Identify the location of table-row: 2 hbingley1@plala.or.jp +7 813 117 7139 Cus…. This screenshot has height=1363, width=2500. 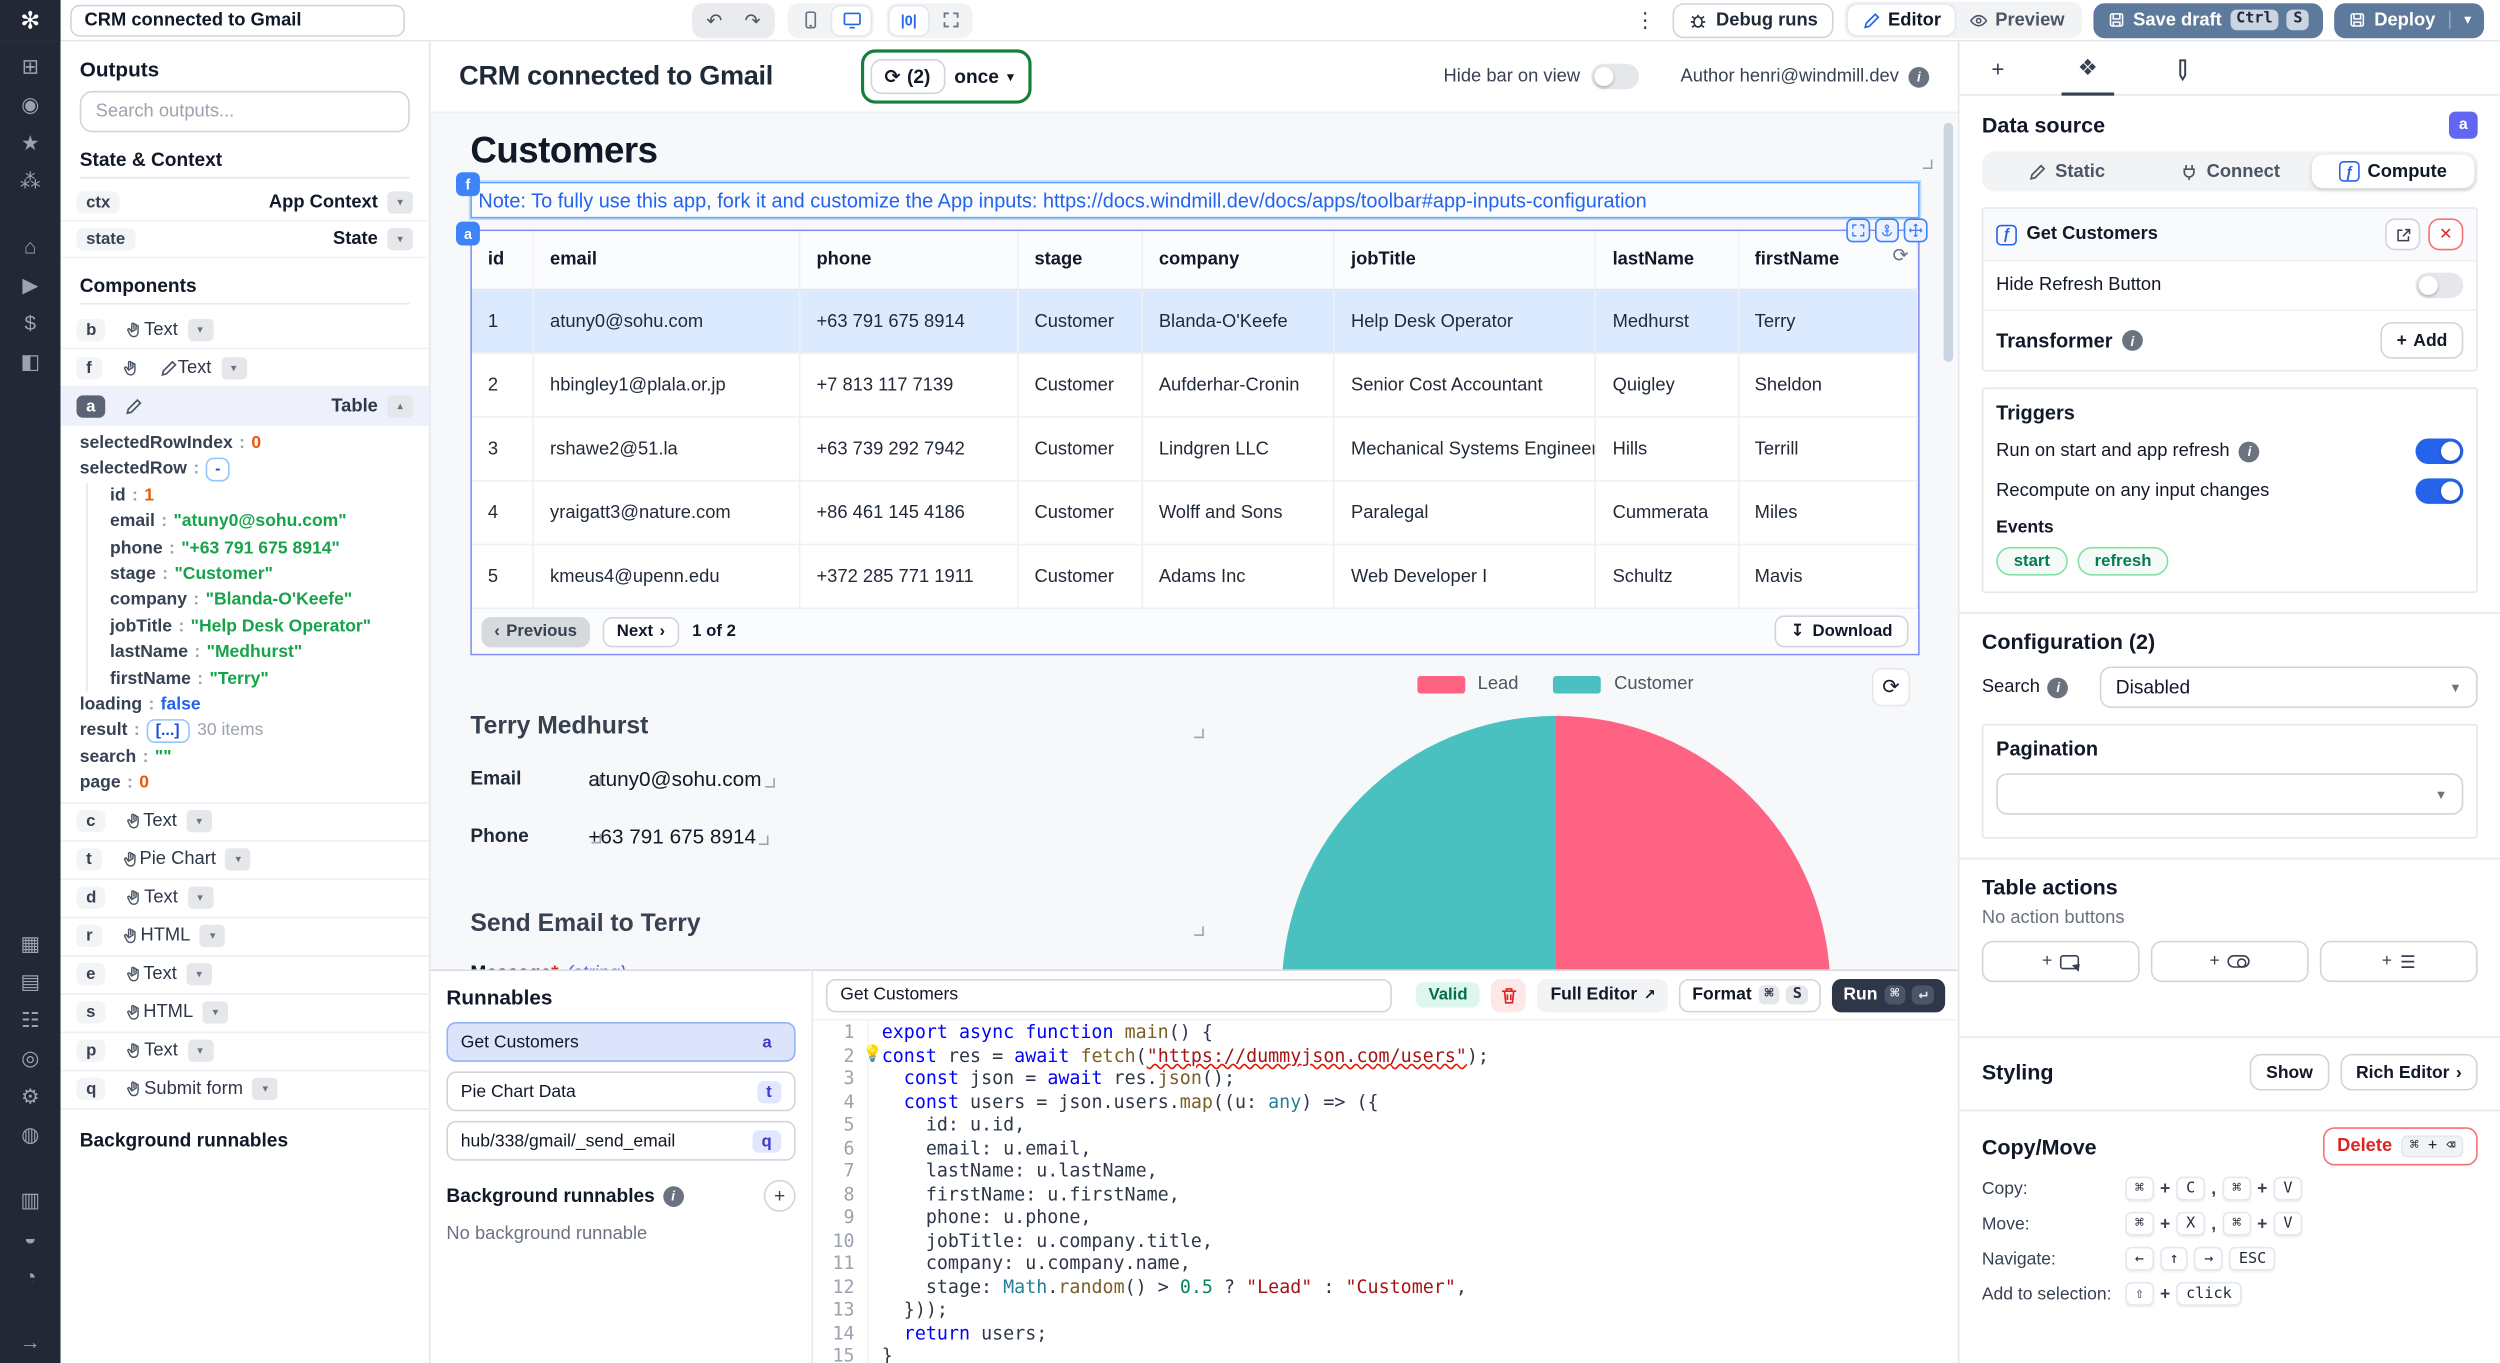
(1195, 385).